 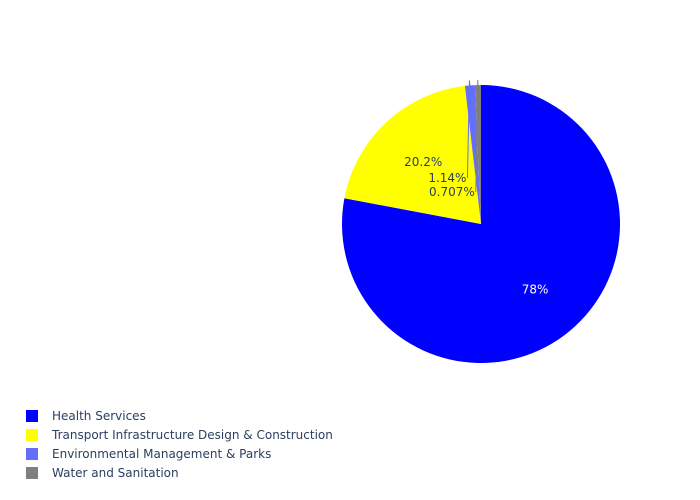 What do you see at coordinates (447, 178) in the screenshot?
I see `slice-value-label-2: 1.14%` at bounding box center [447, 178].